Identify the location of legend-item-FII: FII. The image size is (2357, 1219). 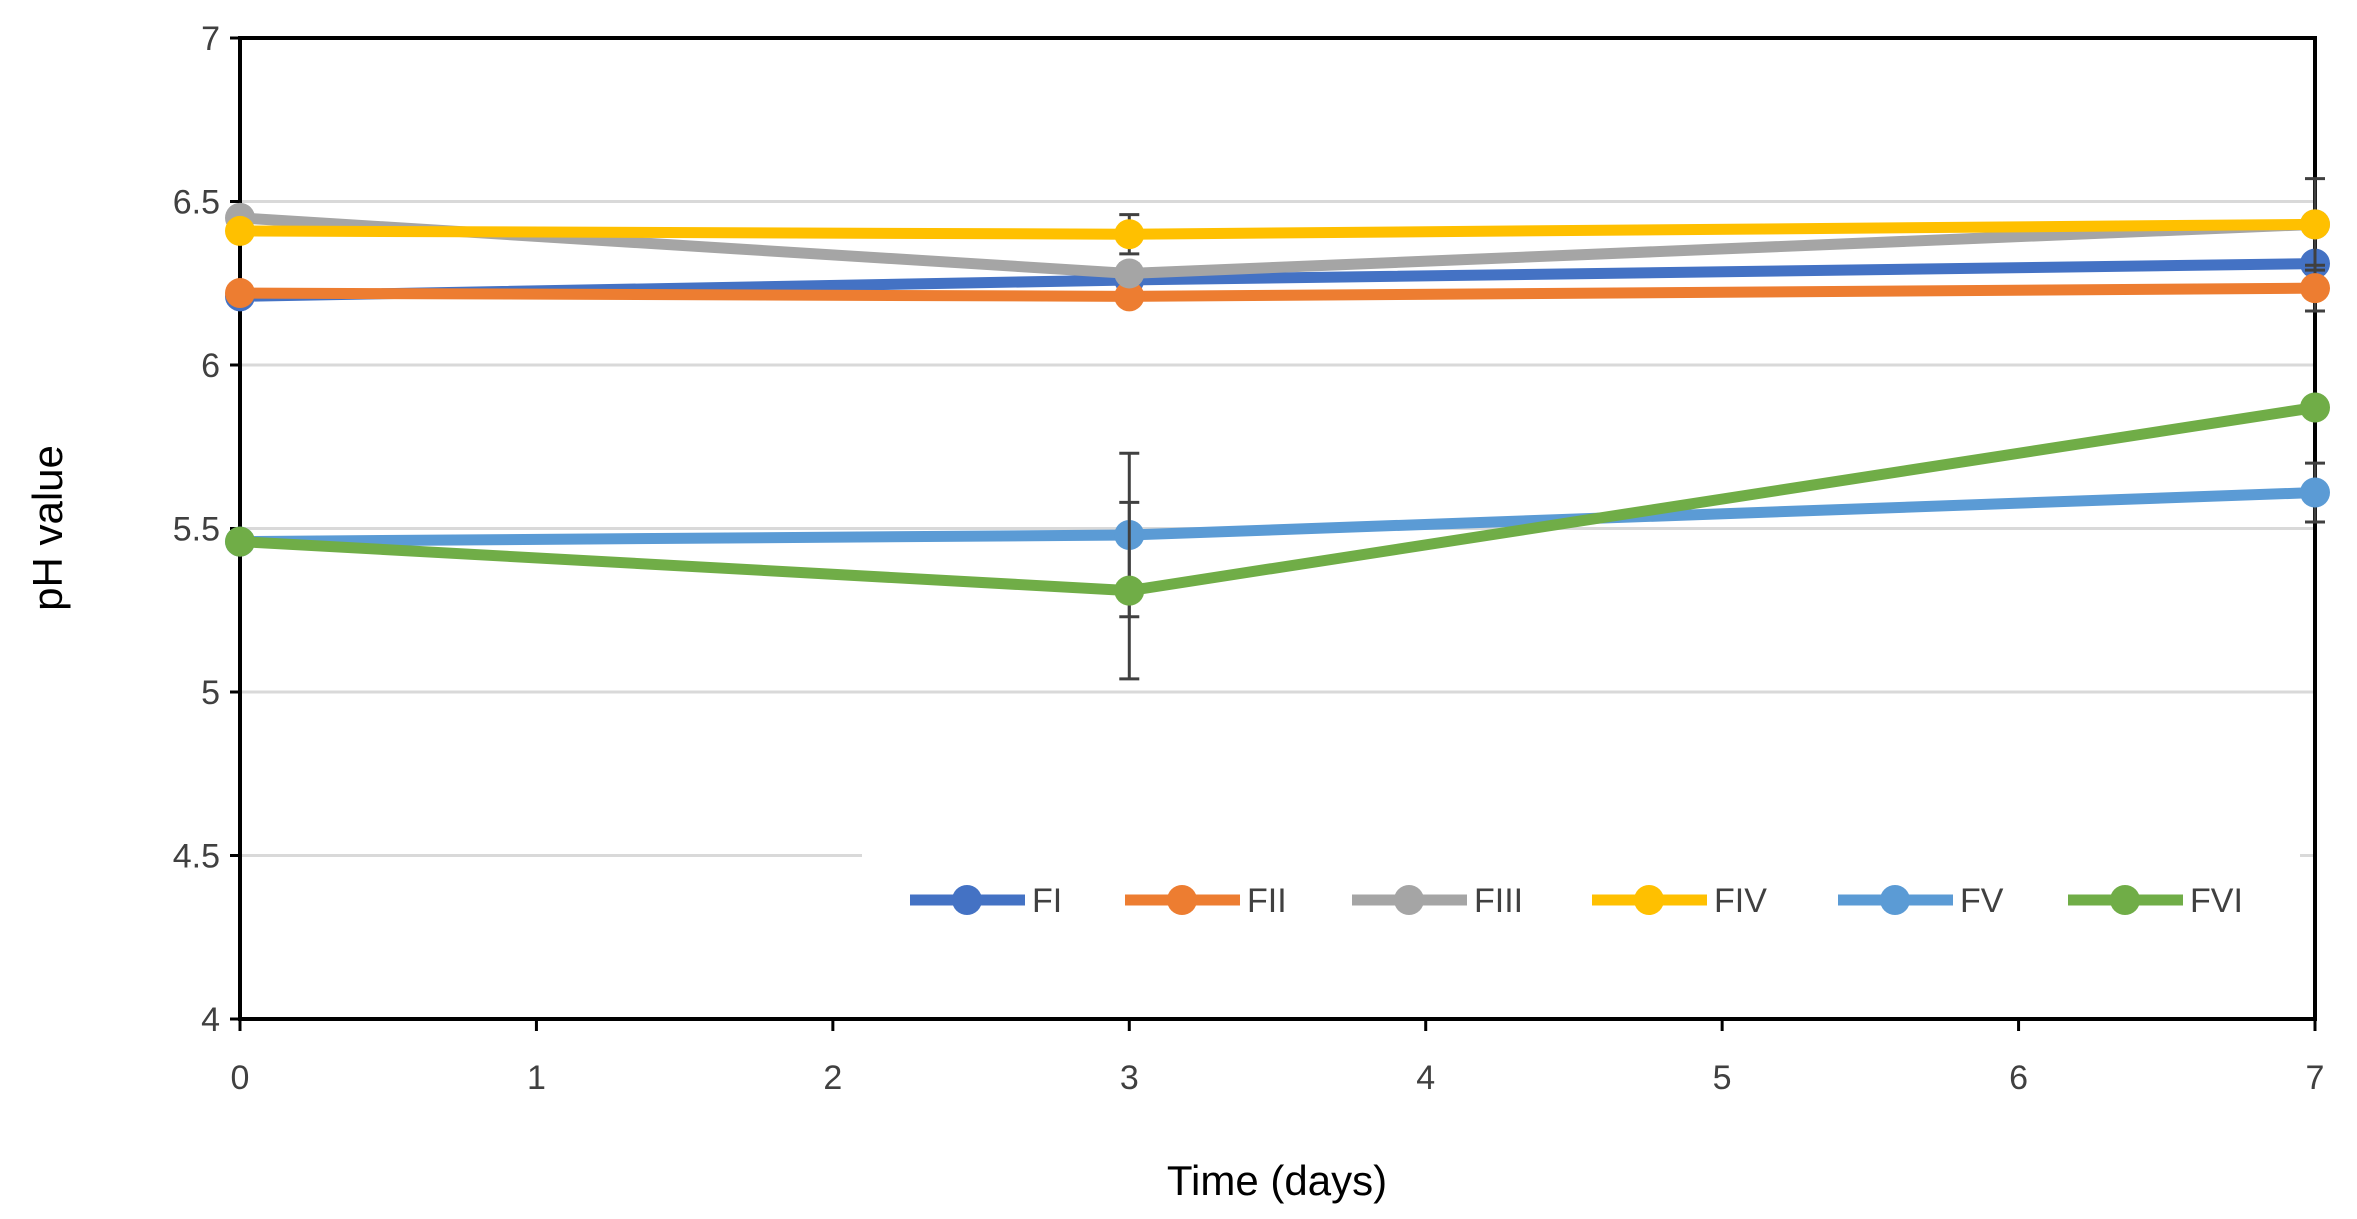
(1206, 901).